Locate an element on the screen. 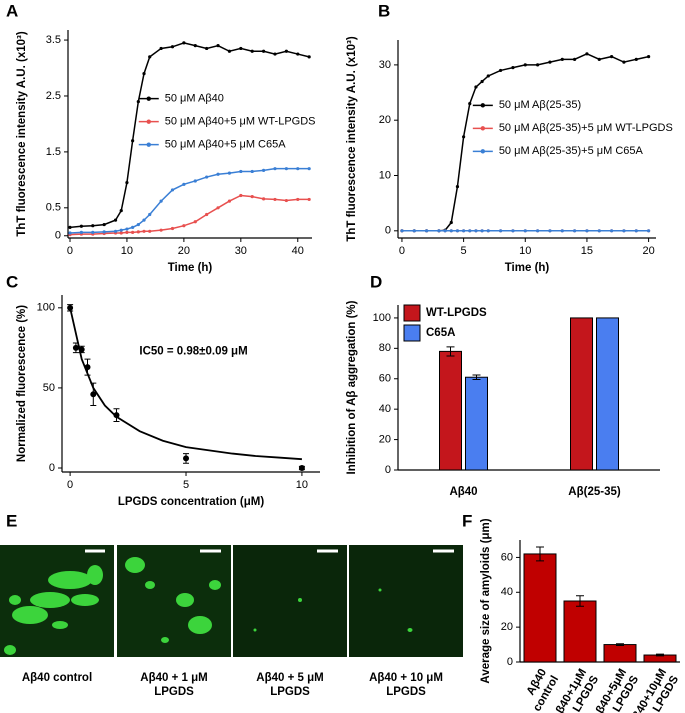  legend-label: 50 μM Aβ(25-35)+5 μM C65A is located at coordinates (571, 151).